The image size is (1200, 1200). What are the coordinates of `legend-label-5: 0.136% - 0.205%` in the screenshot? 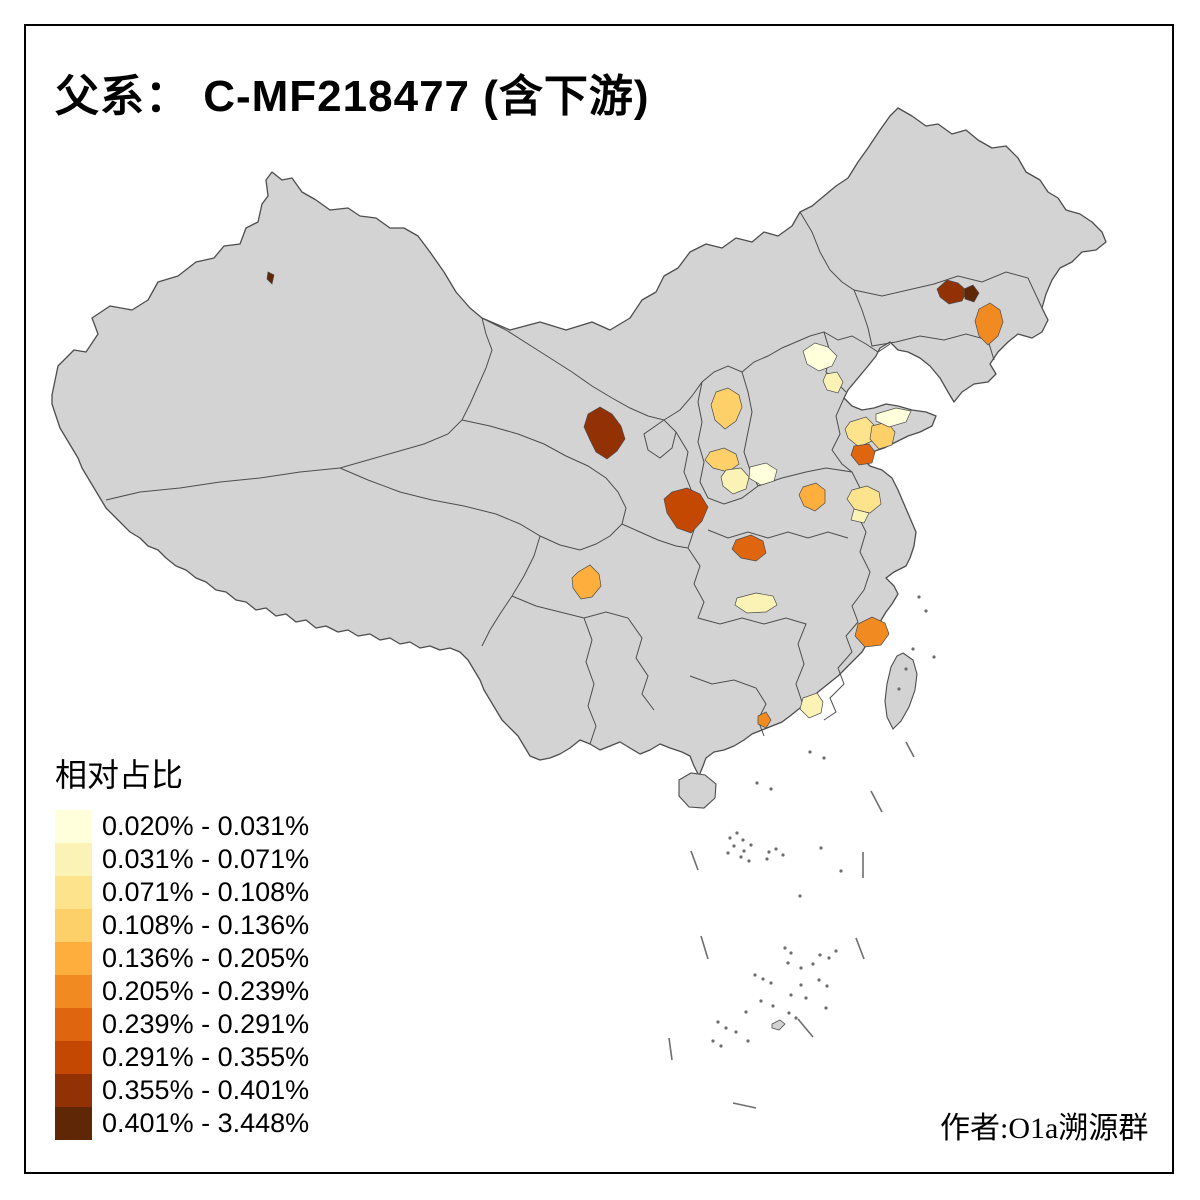 It's located at (206, 958).